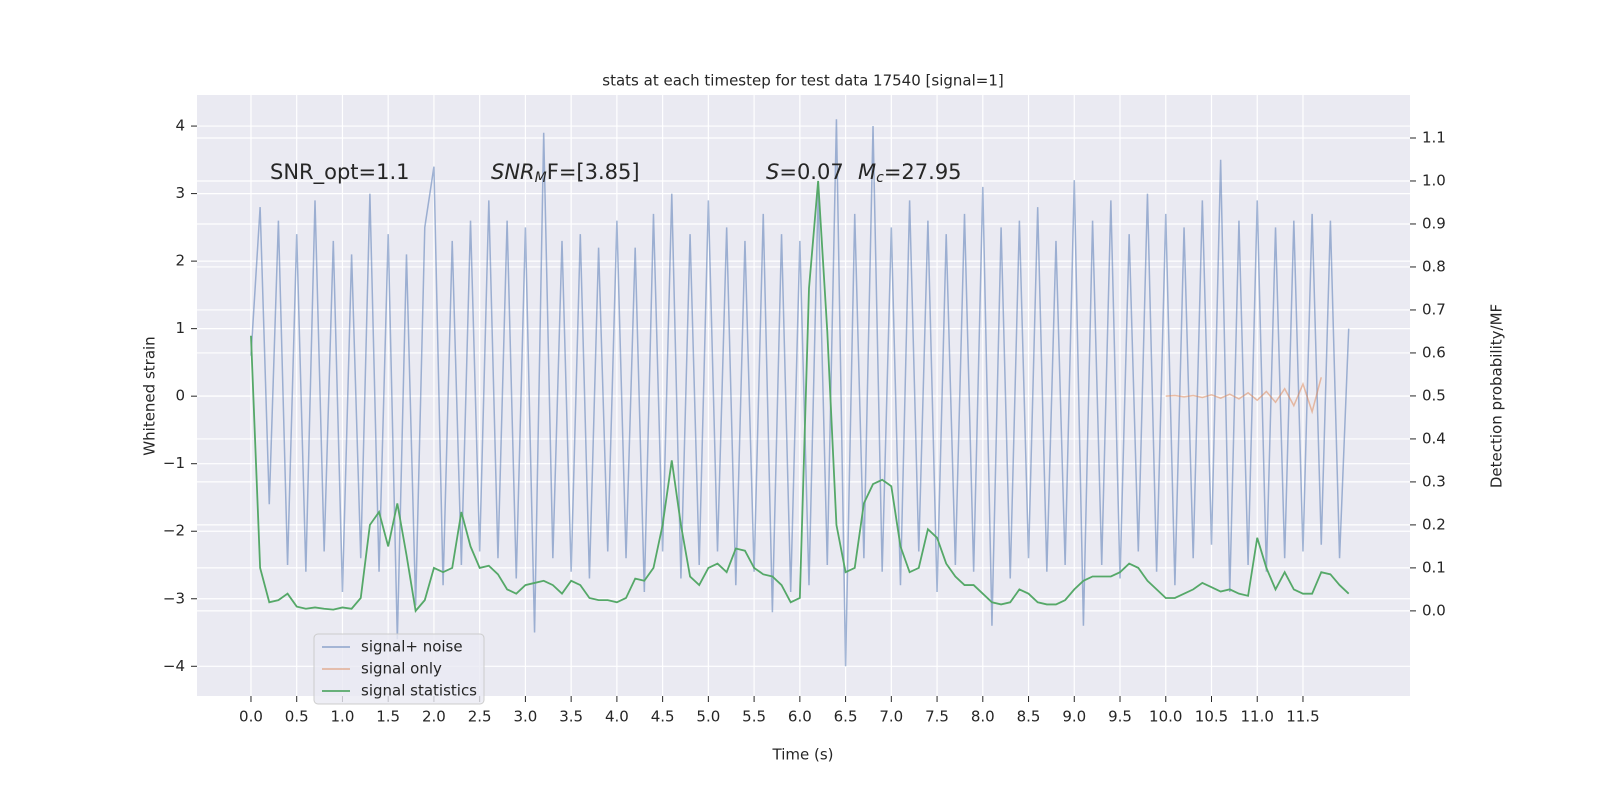  Describe the element at coordinates (937, 717) in the screenshot. I see `x-tick-label: 7.5` at that location.